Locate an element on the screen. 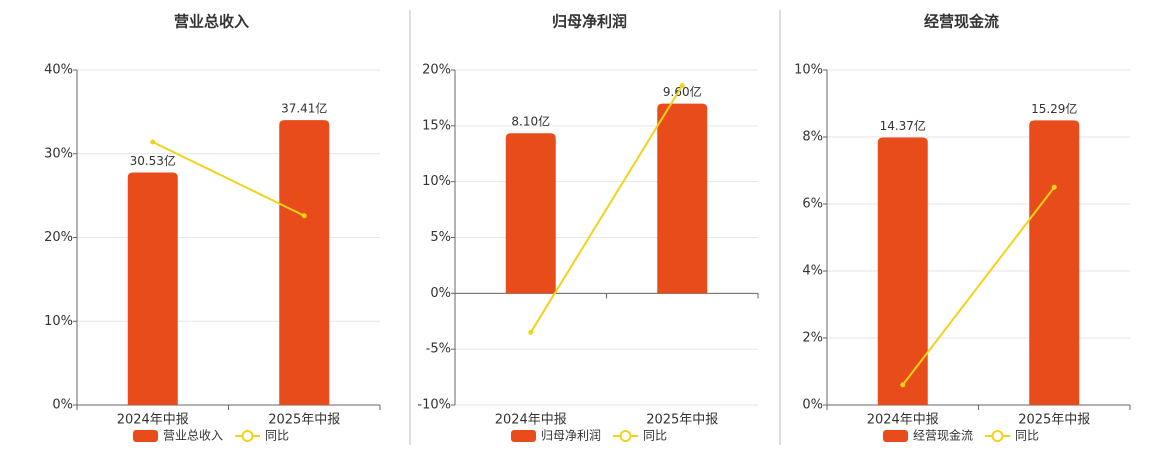 The width and height of the screenshot is (1160, 450). value-label: 30.53亿 is located at coordinates (153, 160).